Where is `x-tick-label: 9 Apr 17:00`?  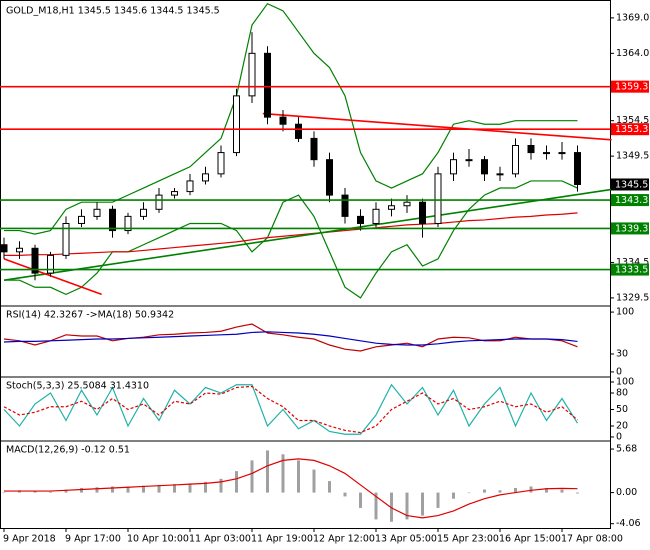 x-tick-label: 9 Apr 17:00 is located at coordinates (93, 539).